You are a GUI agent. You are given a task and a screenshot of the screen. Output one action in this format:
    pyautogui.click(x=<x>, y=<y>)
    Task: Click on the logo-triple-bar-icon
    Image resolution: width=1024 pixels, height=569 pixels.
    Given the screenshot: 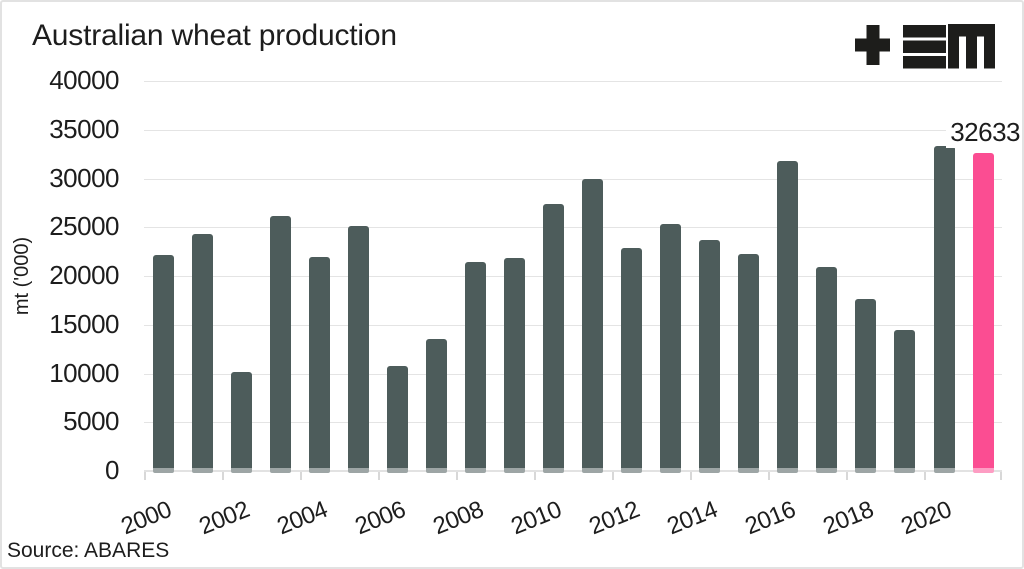 What is the action you would take?
    pyautogui.click(x=924, y=47)
    